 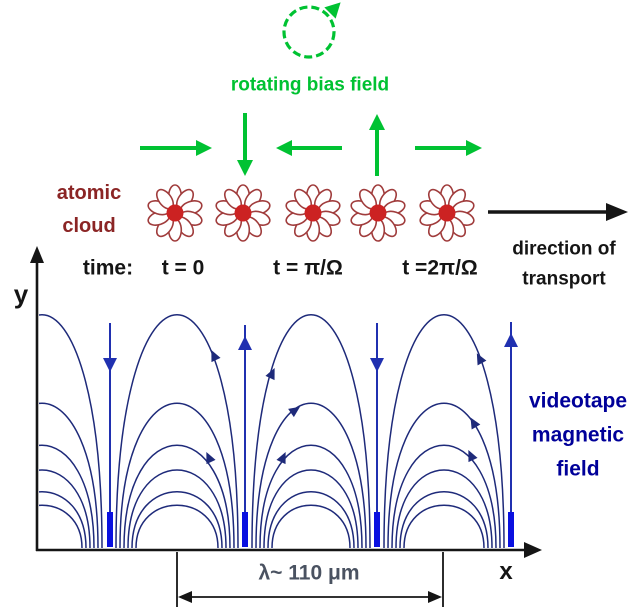 I want to click on transport-label-line1: direction of, so click(x=564, y=249).